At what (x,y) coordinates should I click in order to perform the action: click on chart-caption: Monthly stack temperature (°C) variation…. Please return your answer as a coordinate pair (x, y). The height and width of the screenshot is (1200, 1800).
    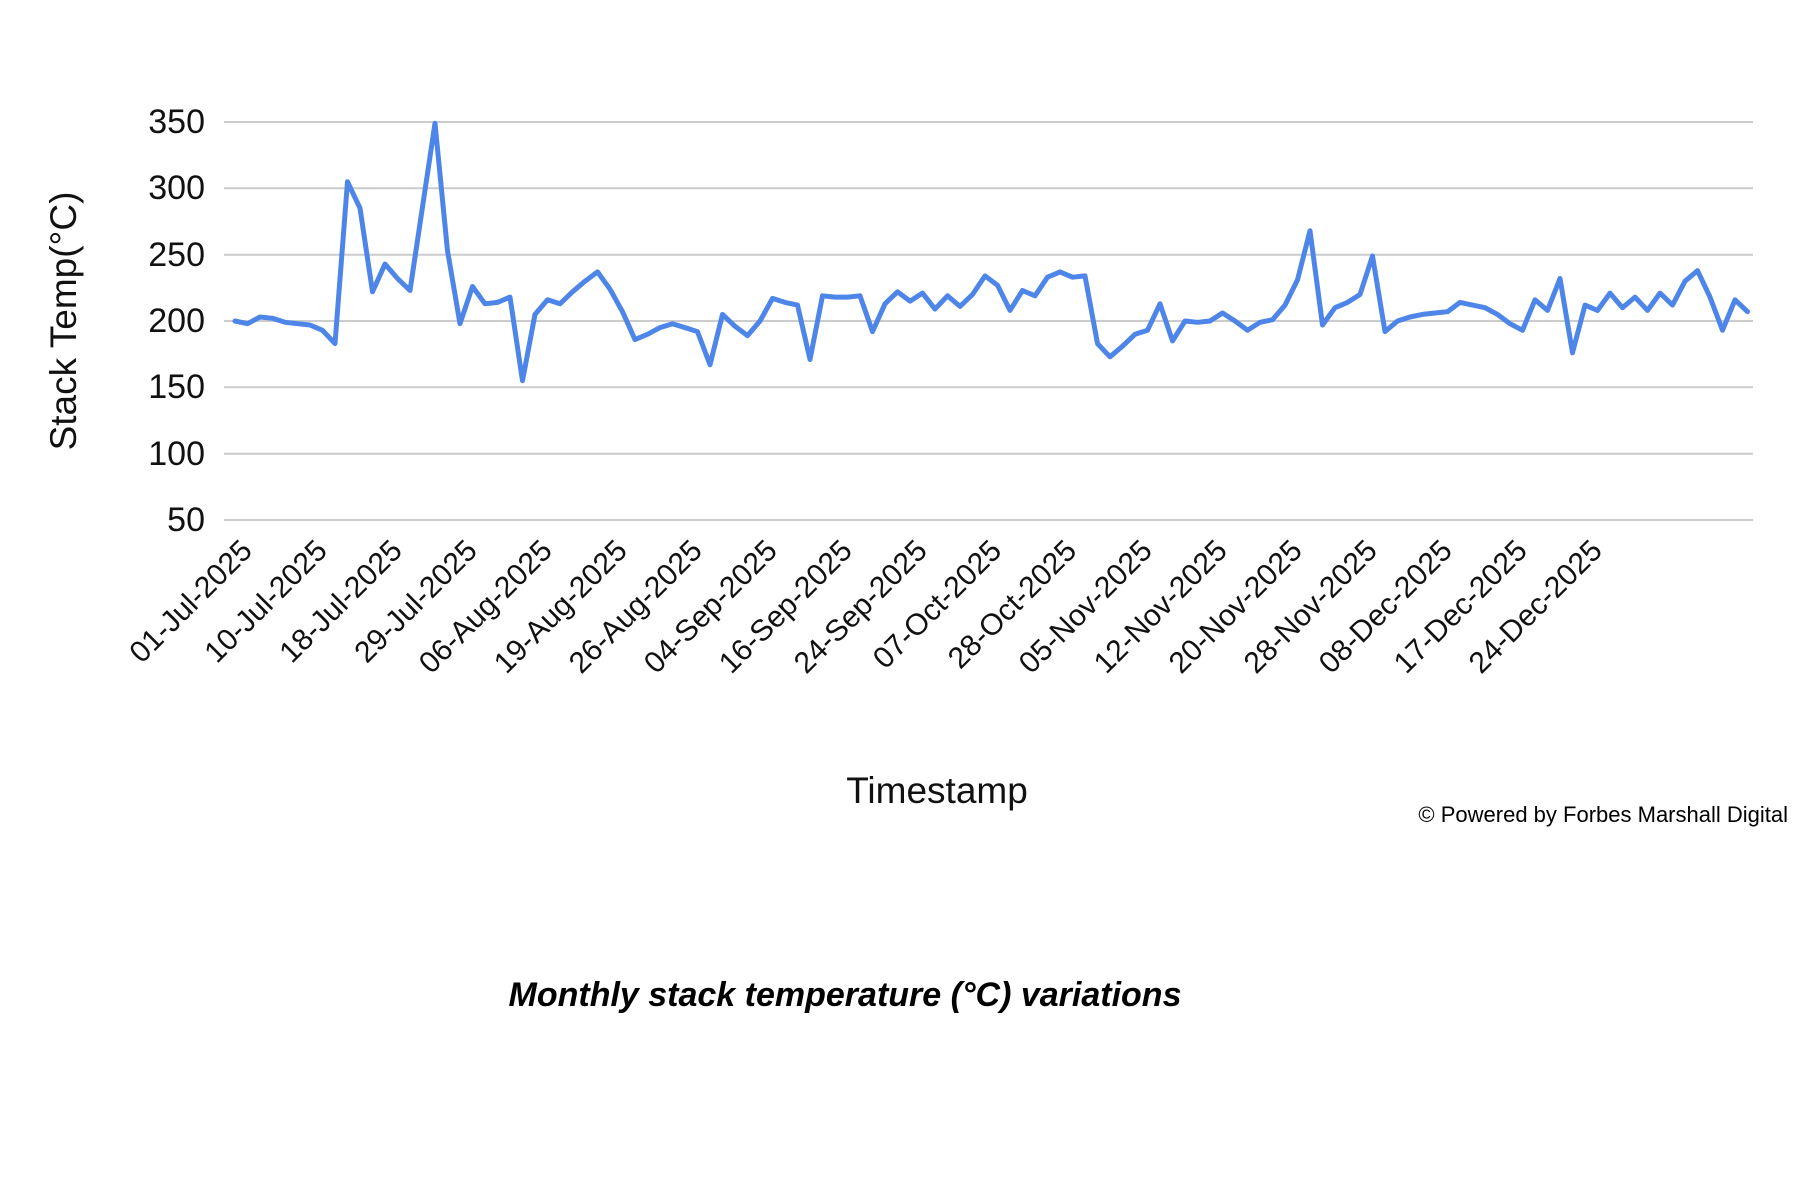
    Looking at the image, I should click on (845, 995).